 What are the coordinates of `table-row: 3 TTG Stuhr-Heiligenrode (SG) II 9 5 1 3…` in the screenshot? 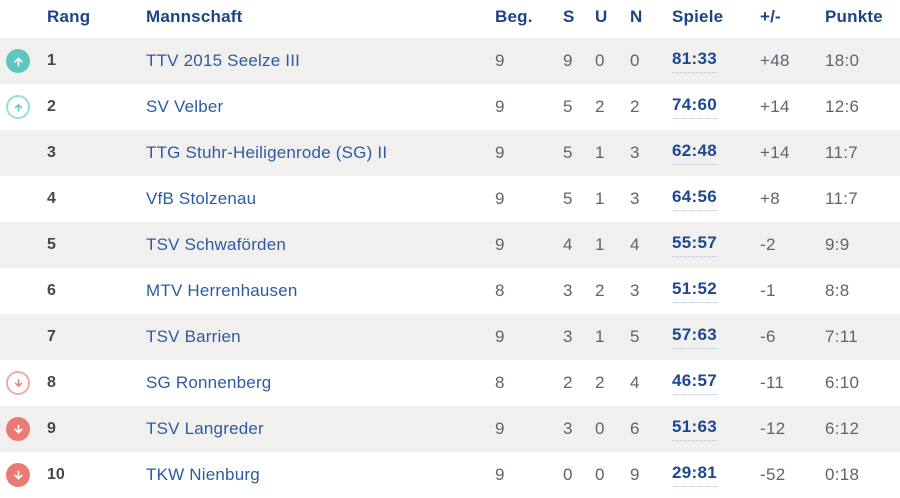 It's located at (450, 153).